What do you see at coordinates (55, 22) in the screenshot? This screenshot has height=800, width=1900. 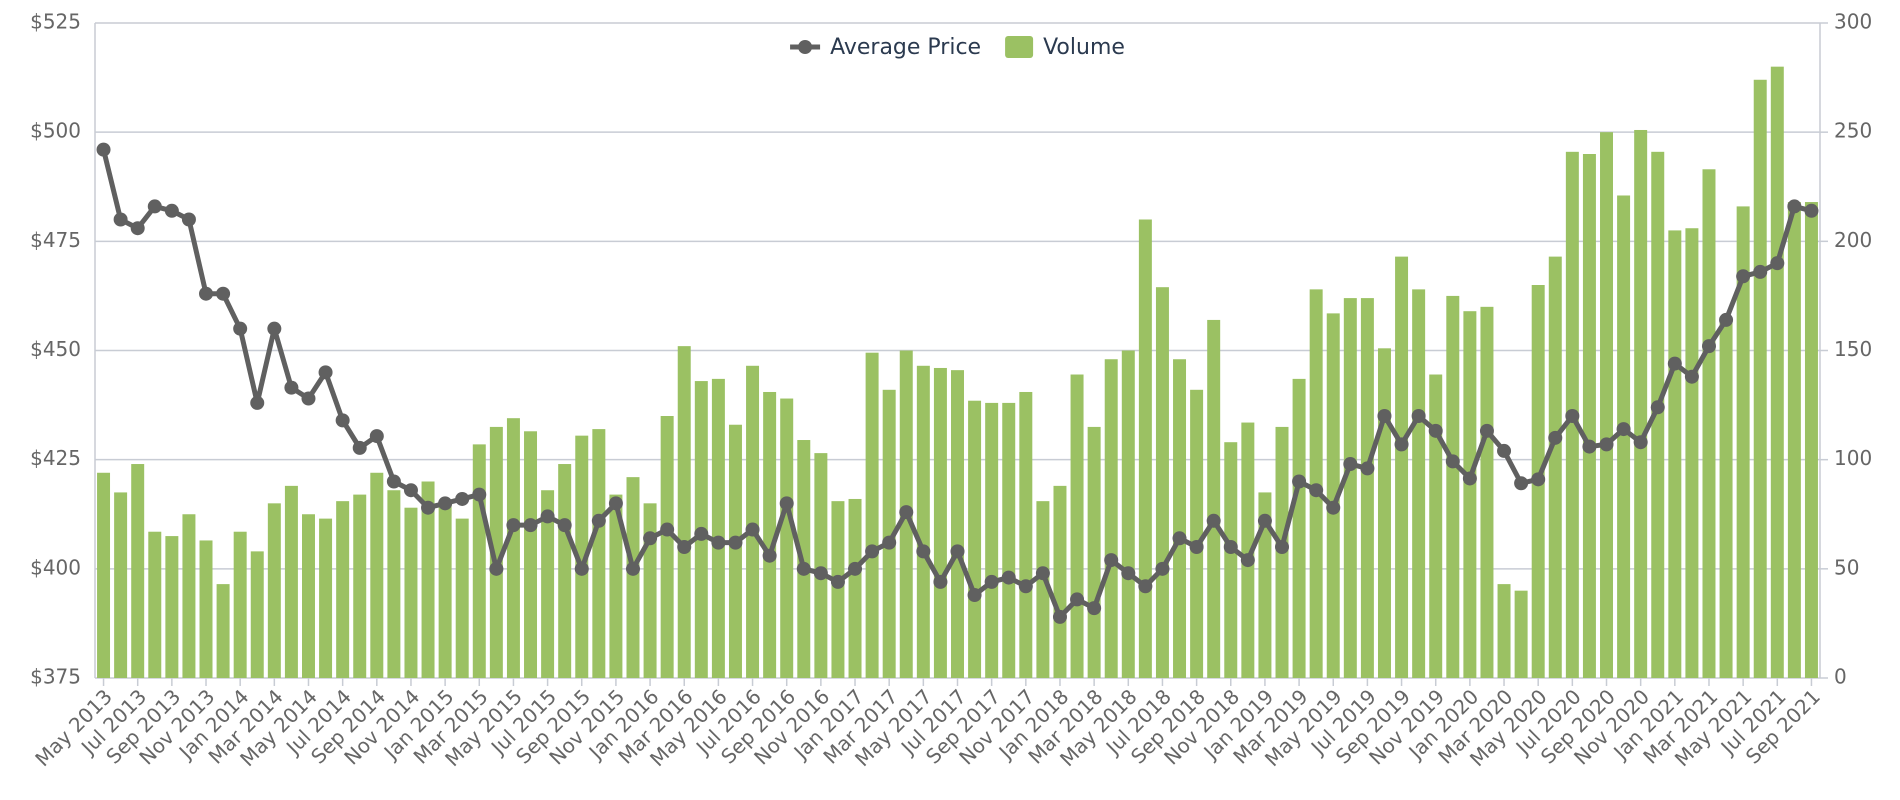 I see `y-tick-label: $525` at bounding box center [55, 22].